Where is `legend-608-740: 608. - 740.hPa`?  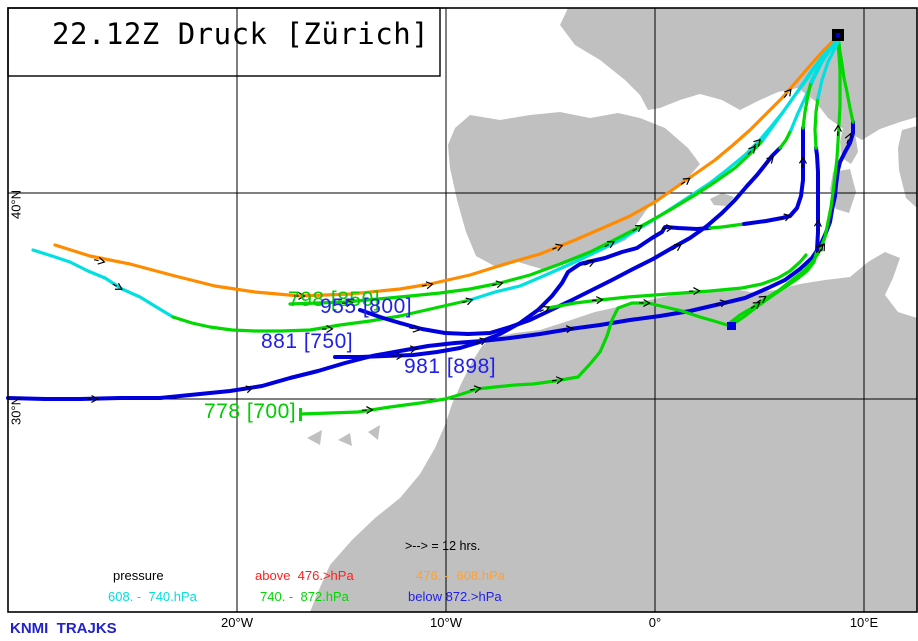
legend-608-740: 608. - 740.hPa is located at coordinates (152, 596).